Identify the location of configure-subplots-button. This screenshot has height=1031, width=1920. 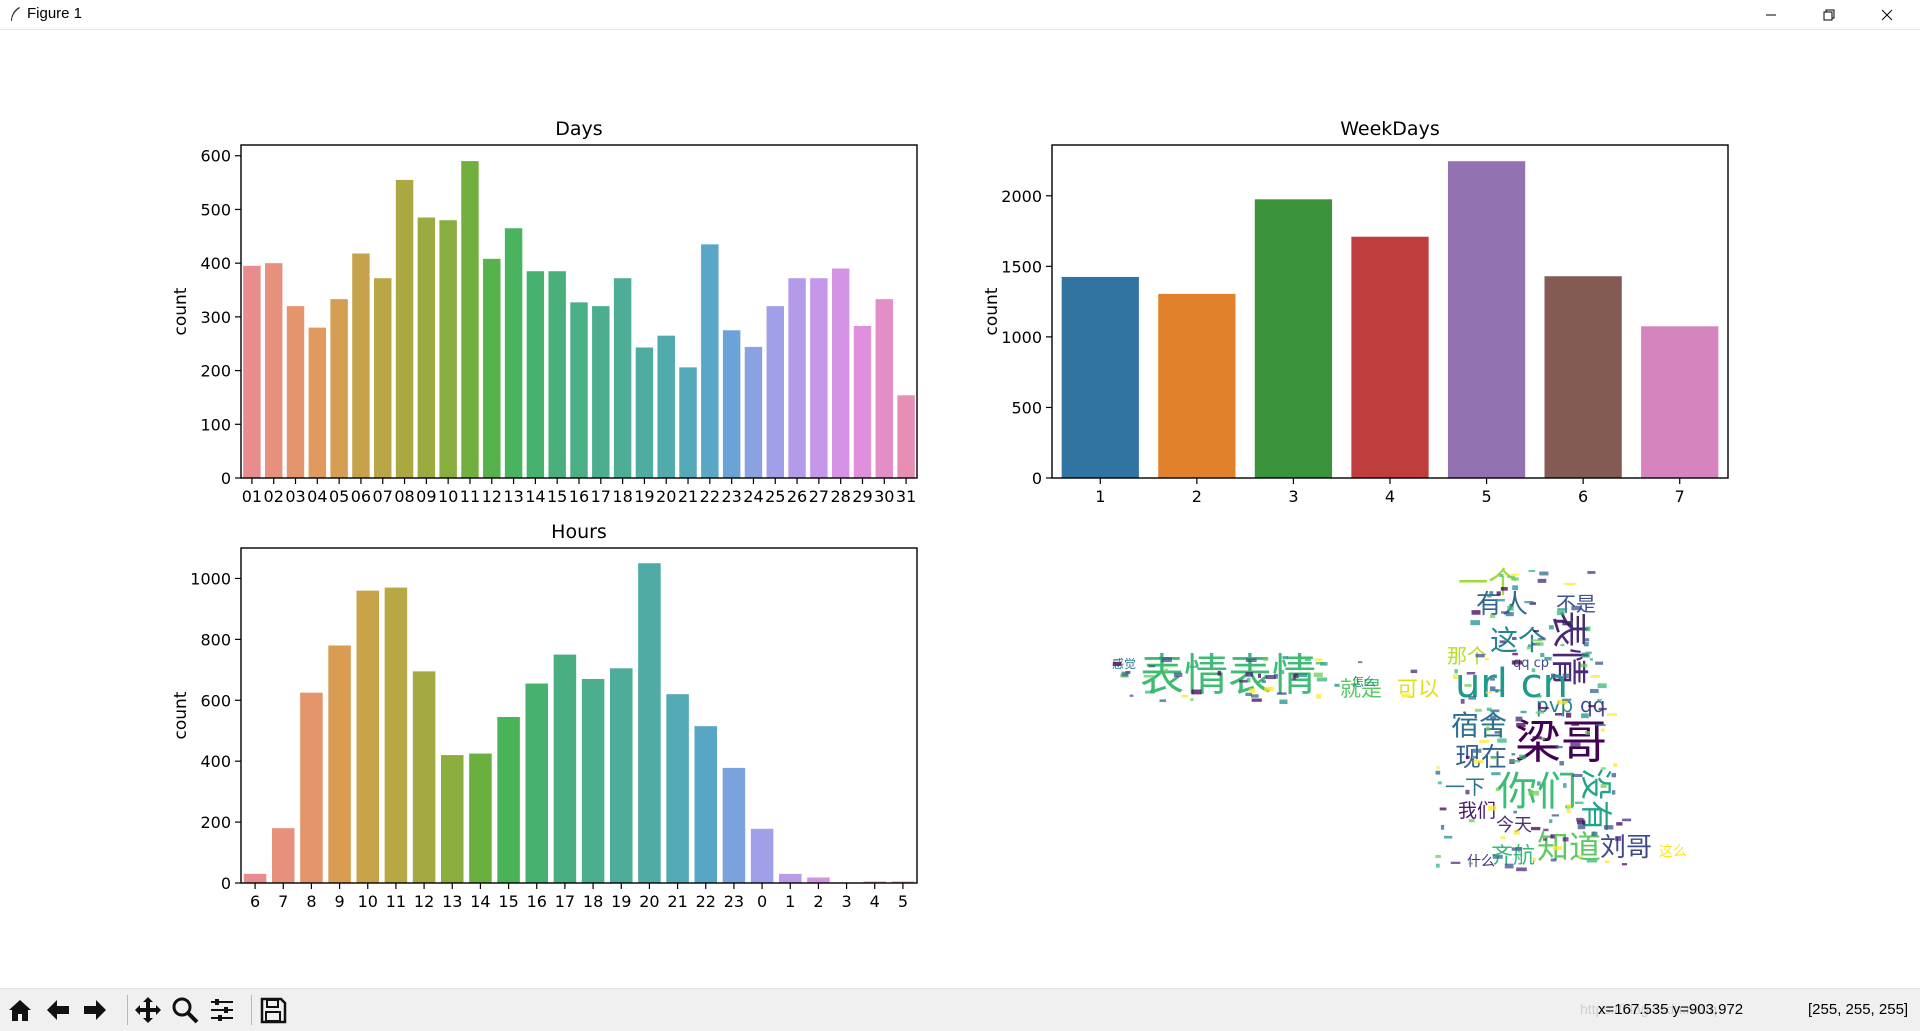
(222, 1010).